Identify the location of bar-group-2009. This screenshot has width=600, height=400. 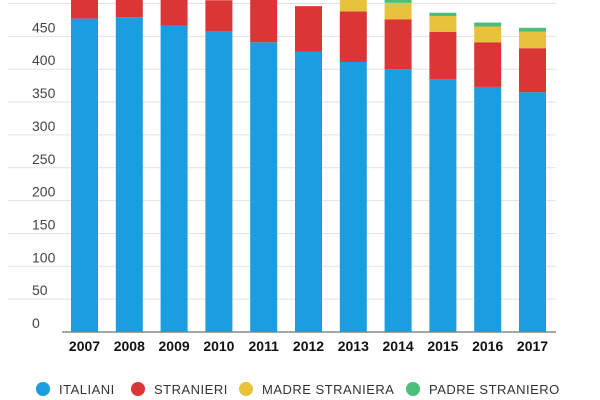
(174, 166).